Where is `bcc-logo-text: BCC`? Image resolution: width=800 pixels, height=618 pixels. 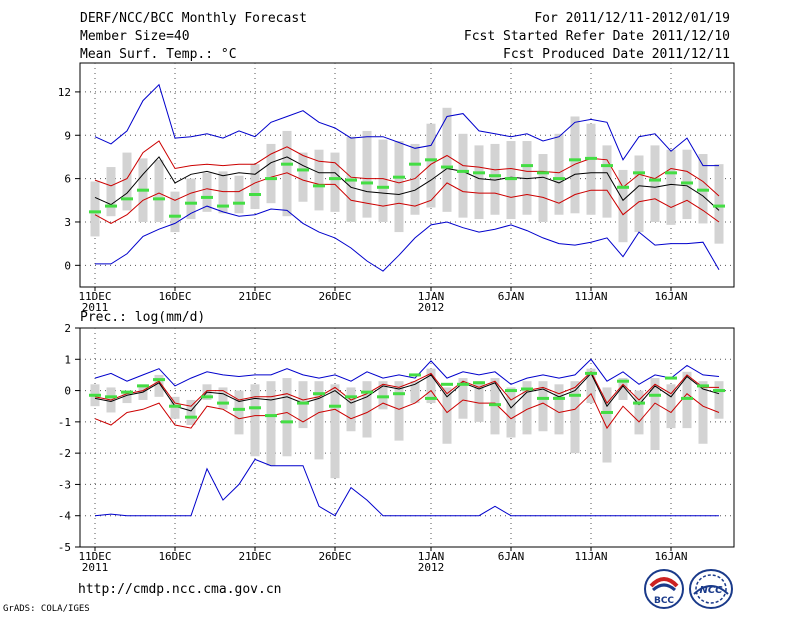 bcc-logo-text: BCC is located at coordinates (664, 601).